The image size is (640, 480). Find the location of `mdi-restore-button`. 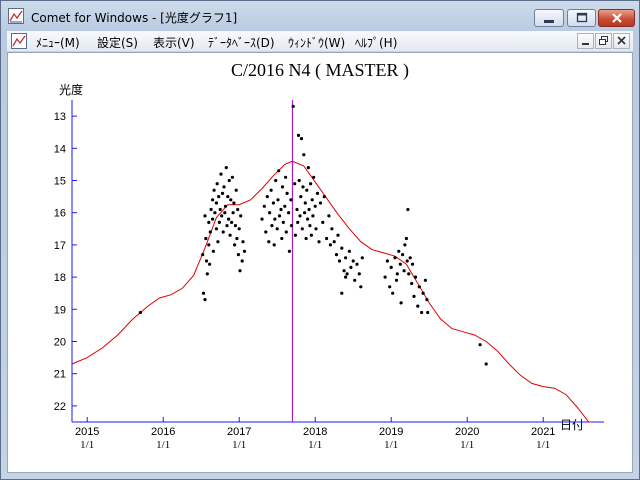

mdi-restore-button is located at coordinates (603, 41).